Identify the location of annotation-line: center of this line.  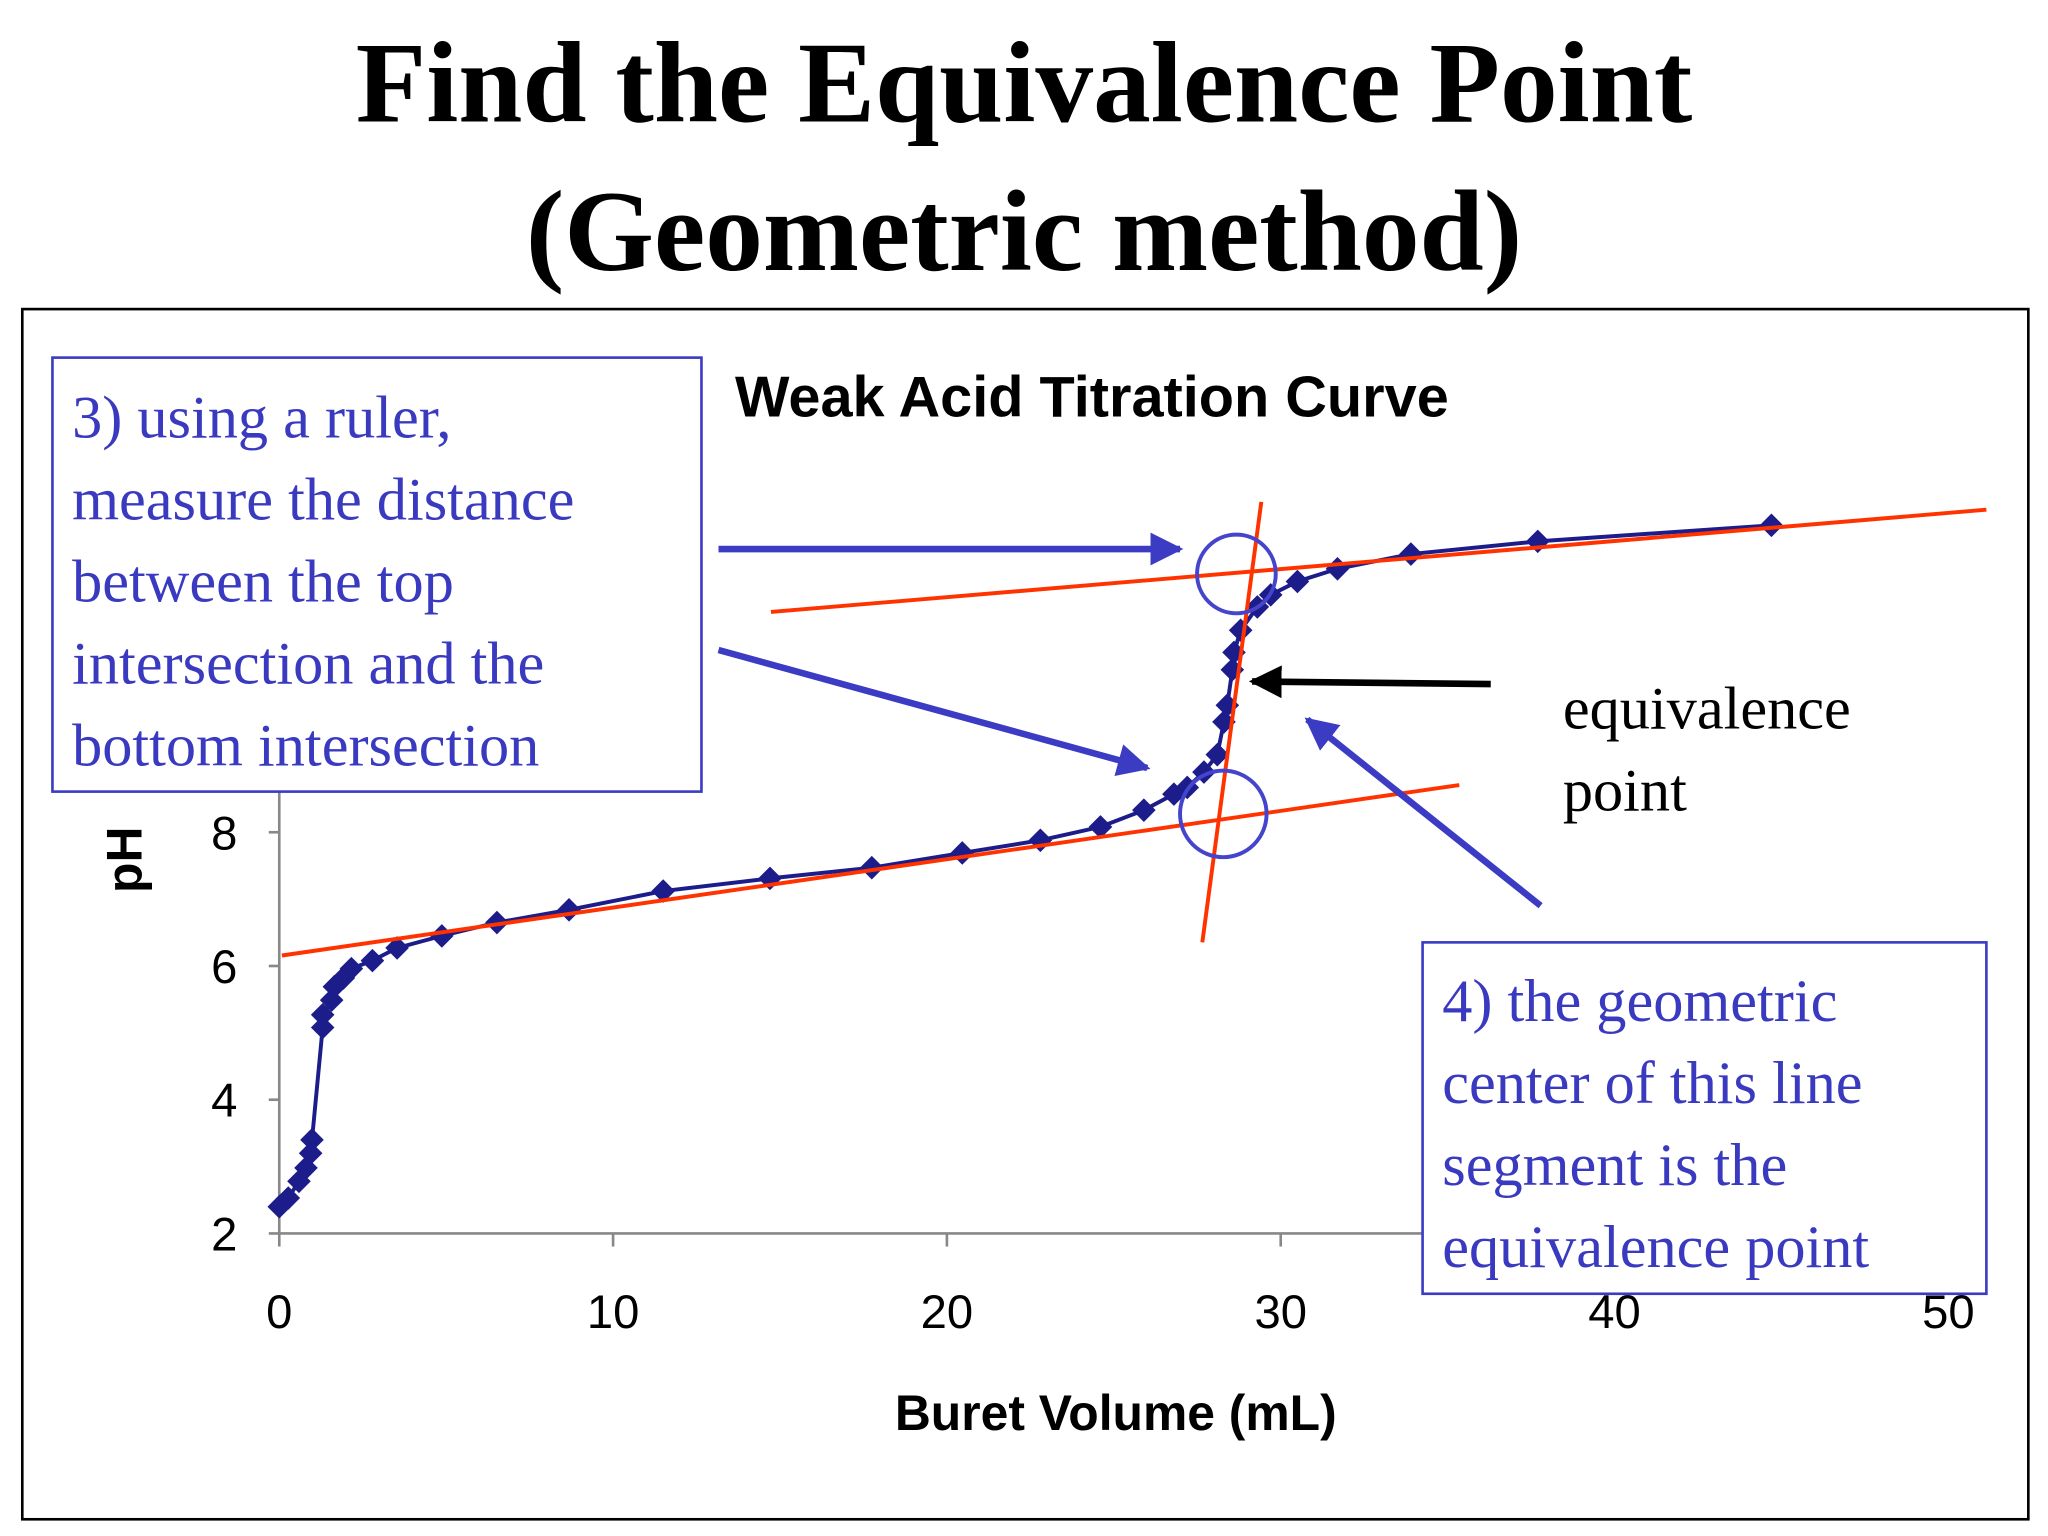
(1652, 1083).